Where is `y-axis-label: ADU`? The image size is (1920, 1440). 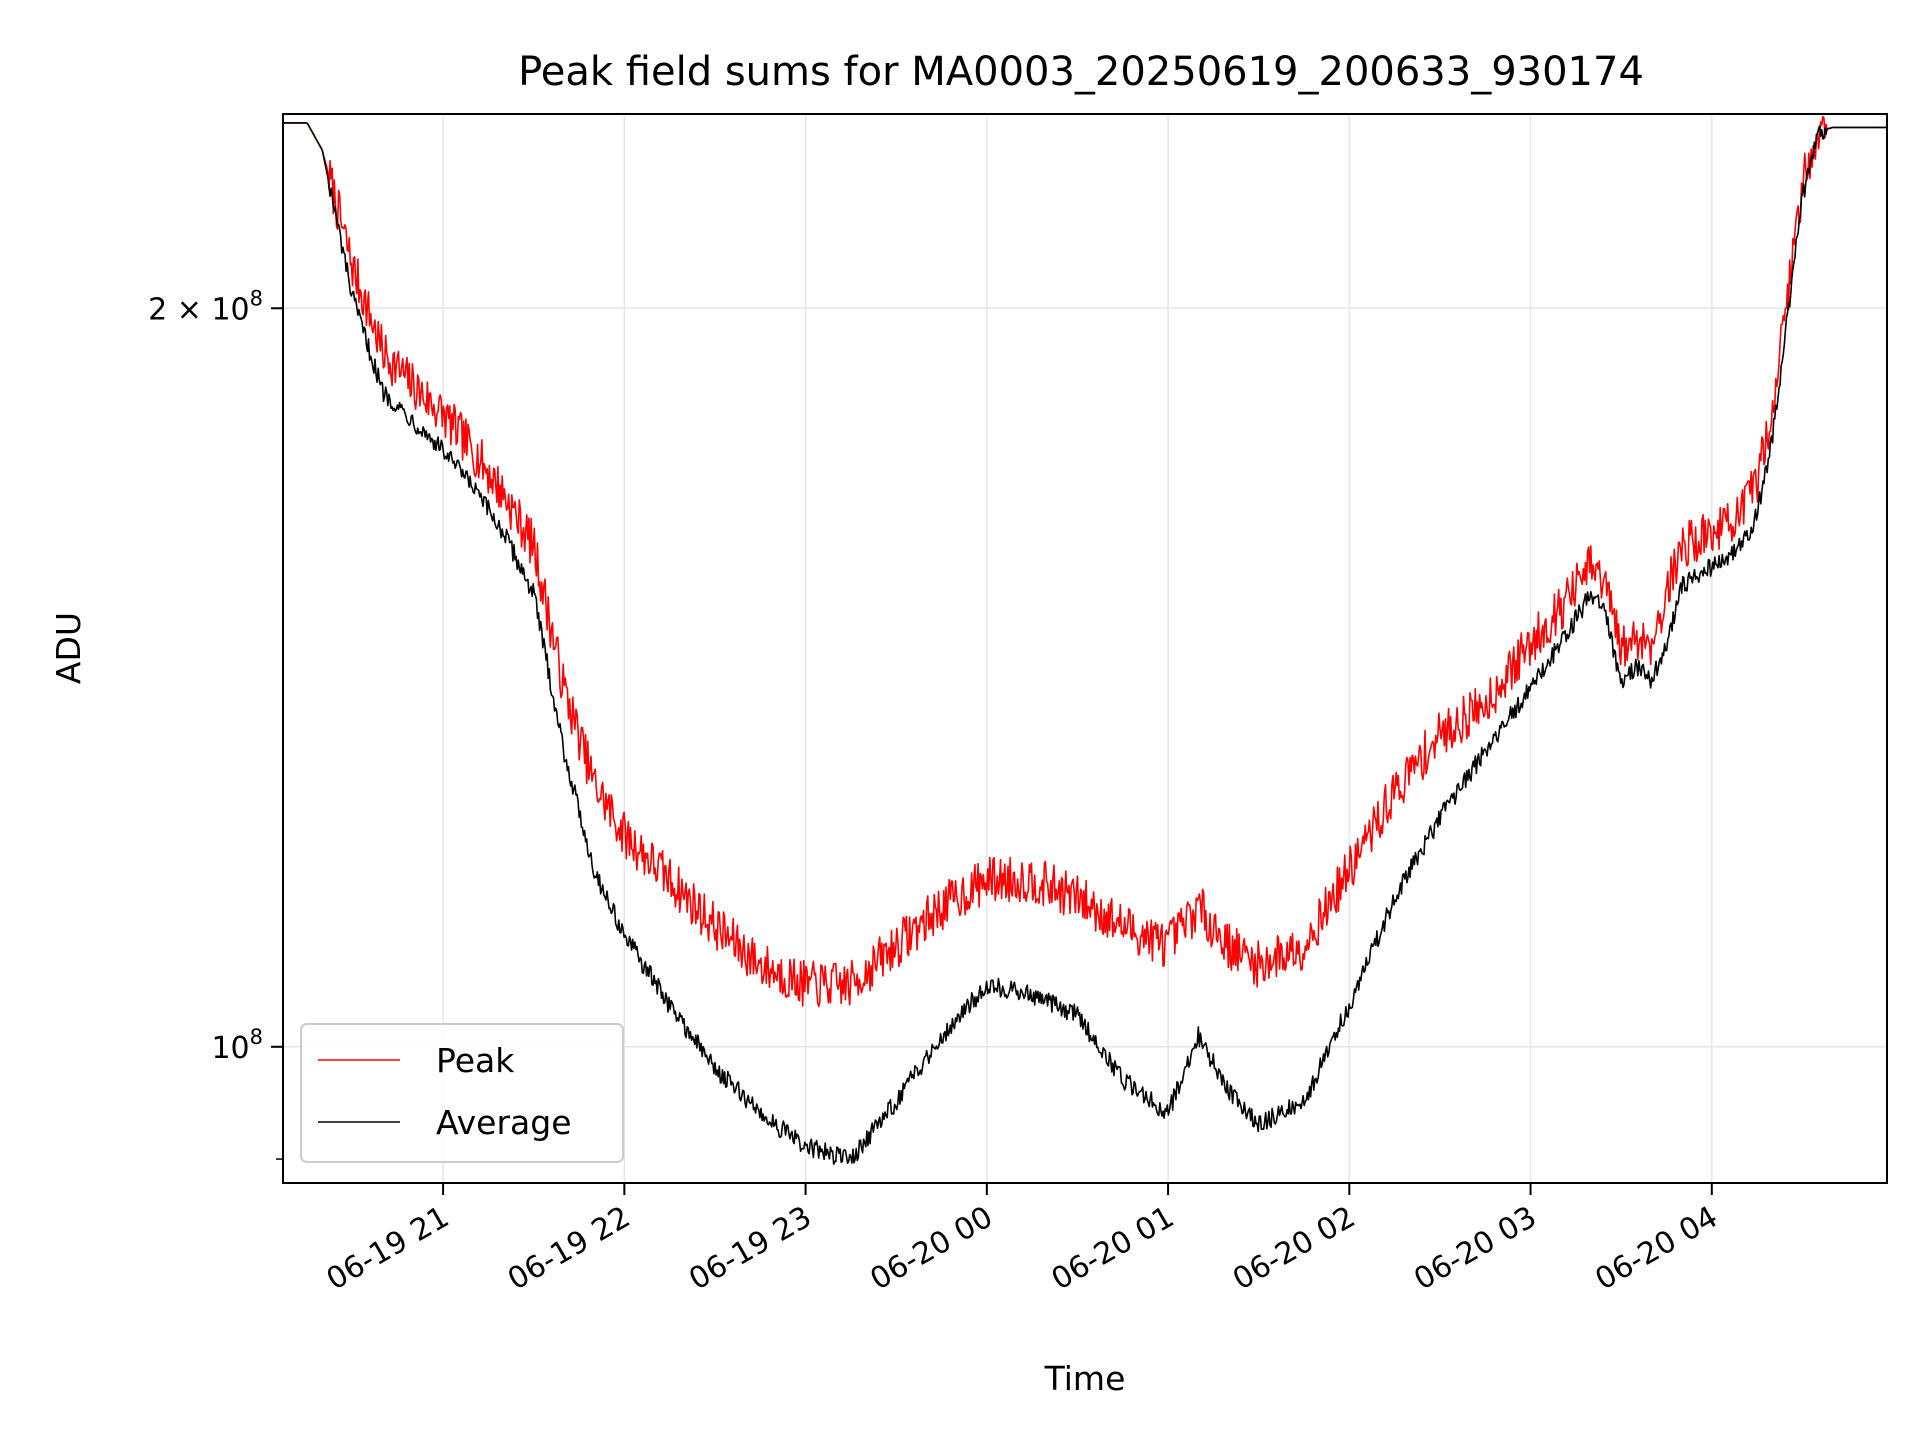 y-axis-label: ADU is located at coordinates (68, 648).